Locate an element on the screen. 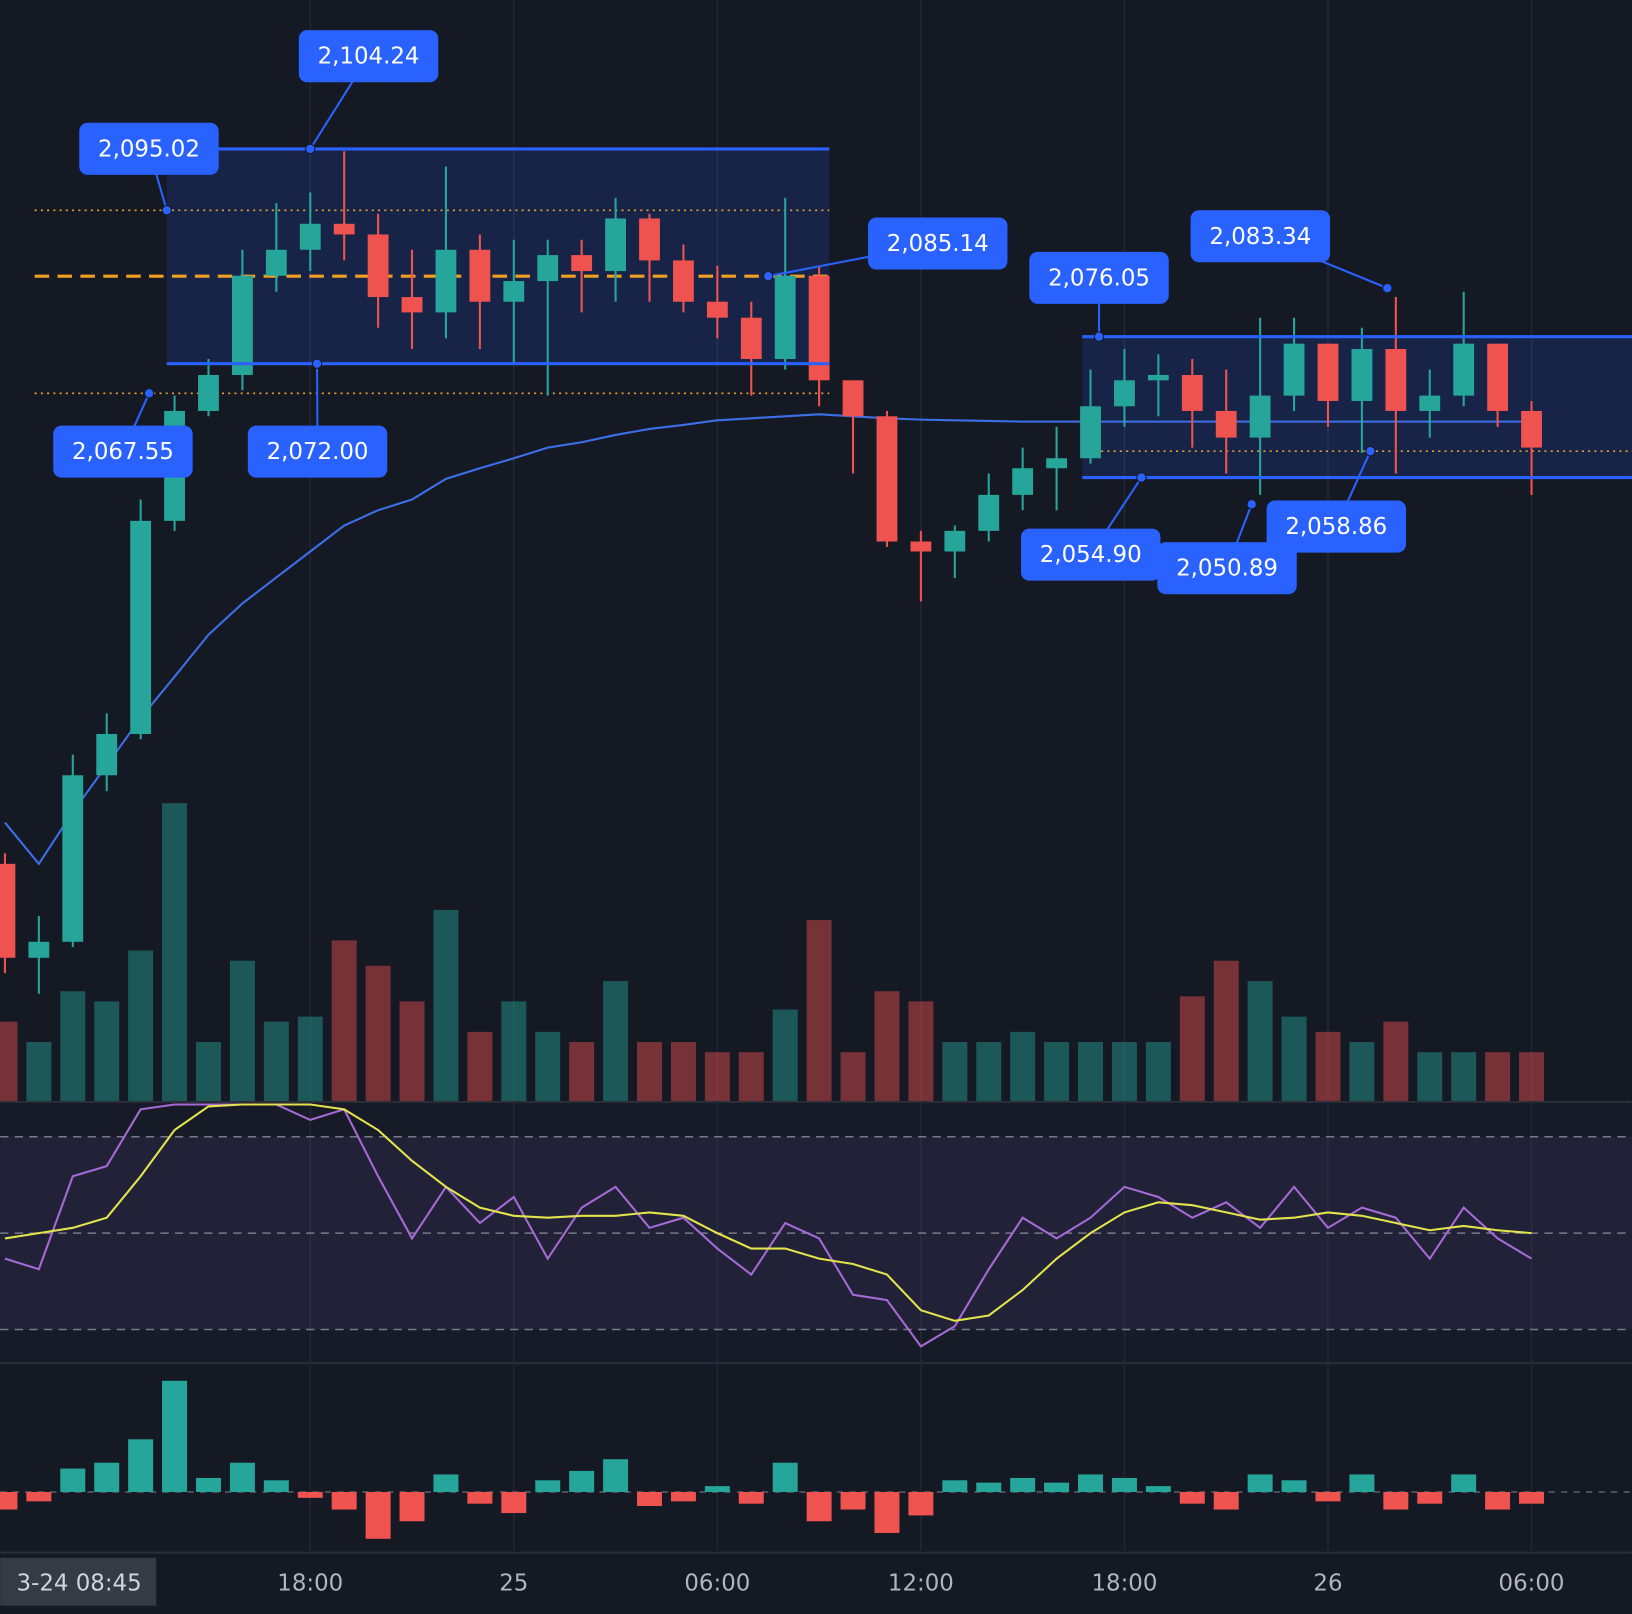  x-tick-label: 06:00 is located at coordinates (1532, 1583).